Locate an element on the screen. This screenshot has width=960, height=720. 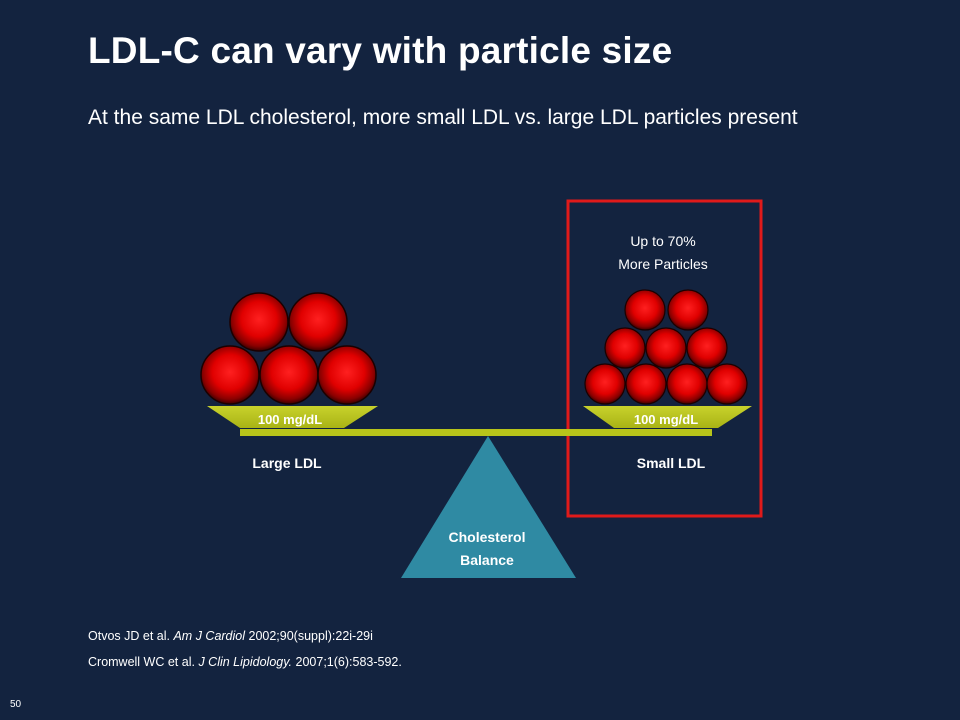
small-ldl-particles is located at coordinates (666, 347).